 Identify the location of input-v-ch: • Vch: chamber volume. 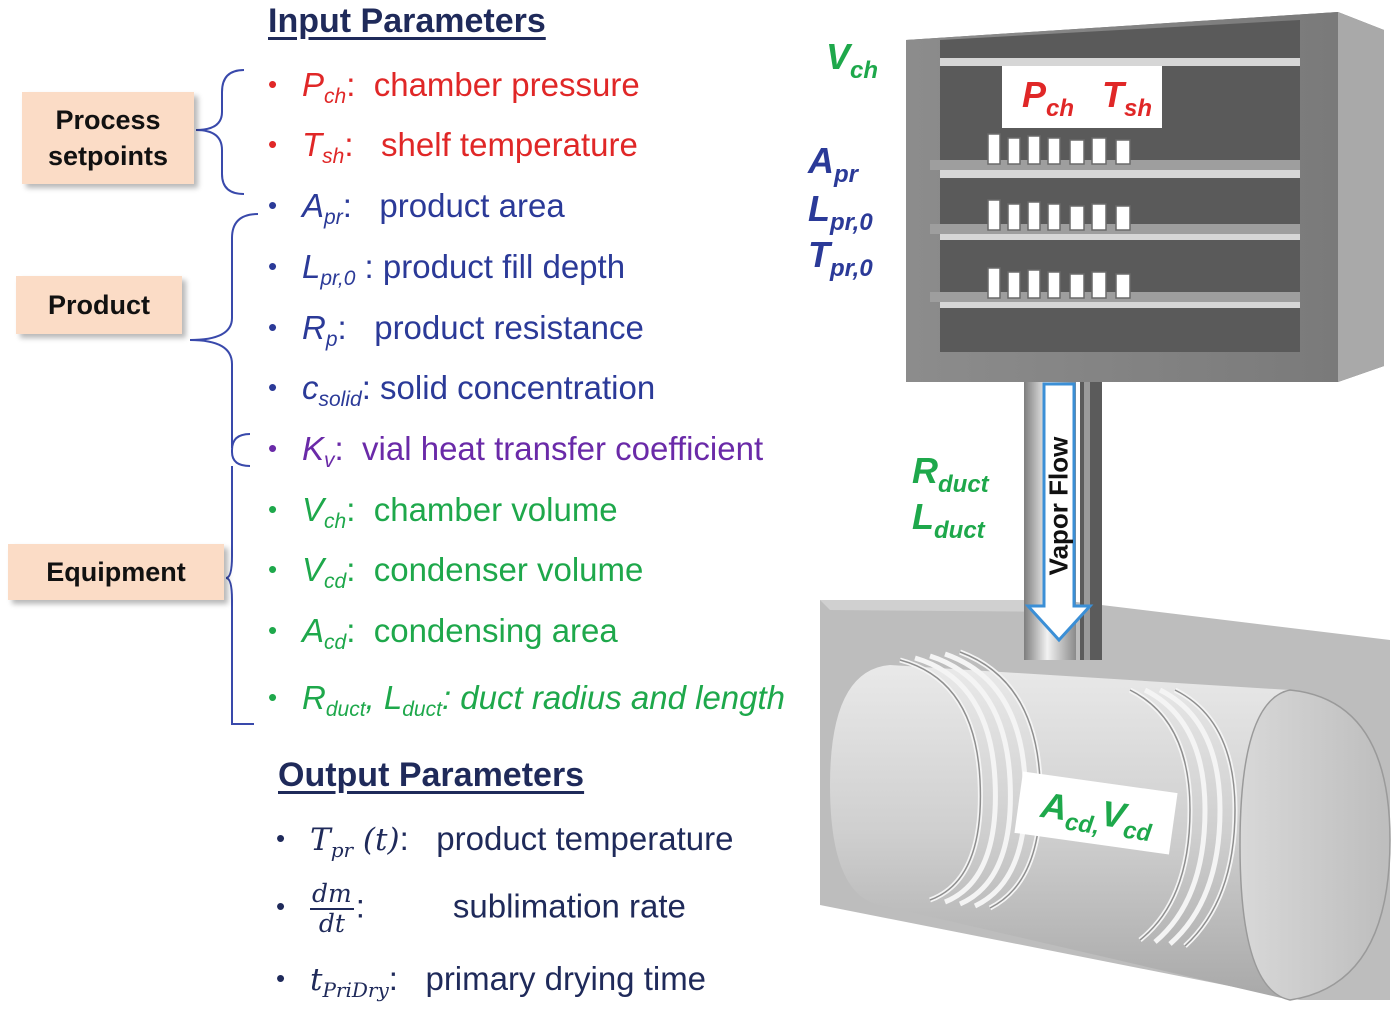
(443, 512).